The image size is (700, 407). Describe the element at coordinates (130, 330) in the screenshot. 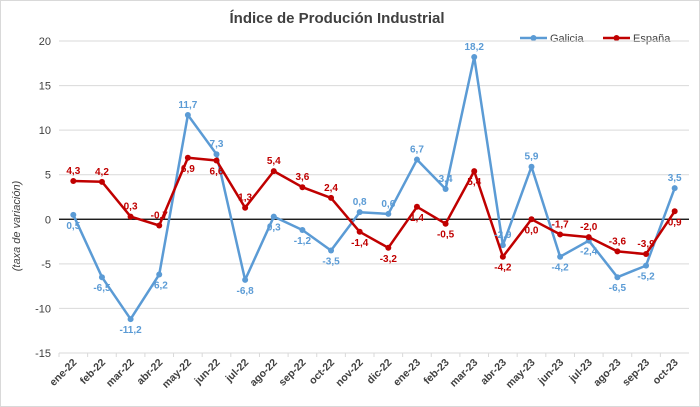

I see `data-label-galicia: -11,2` at that location.